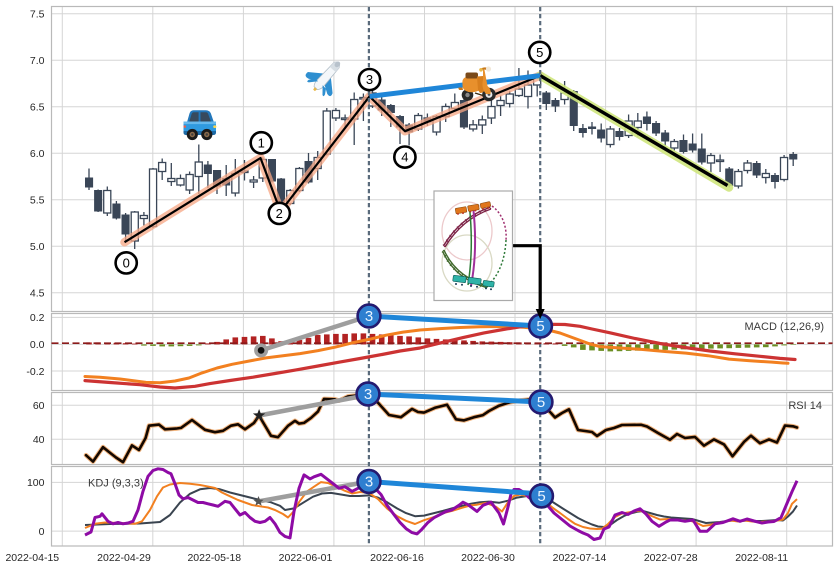 This screenshot has width=839, height=568. I want to click on svg-text: 2022-08-11, so click(761, 558).